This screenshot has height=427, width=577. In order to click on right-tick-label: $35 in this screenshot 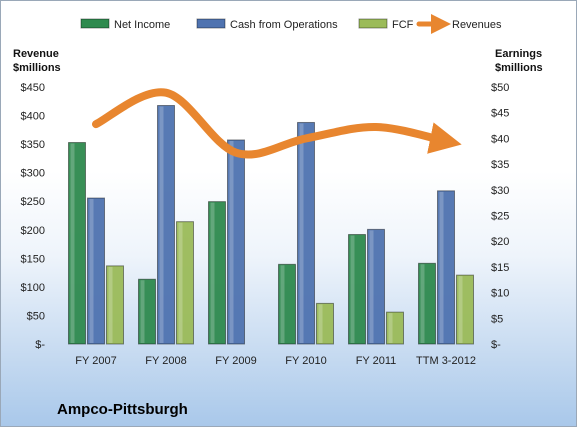, I will do `click(500, 165)`.